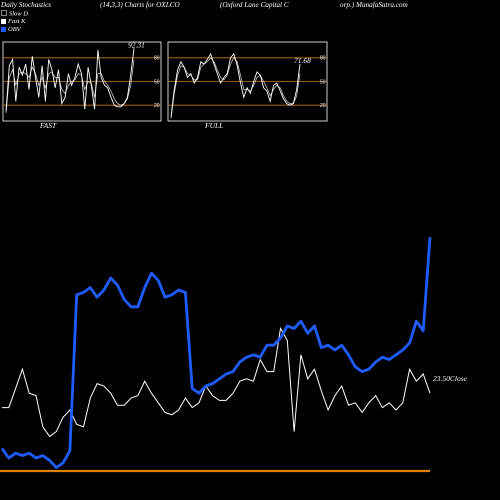  What do you see at coordinates (136, 44) in the screenshot?
I see `last-value-label: 92.31` at bounding box center [136, 44].